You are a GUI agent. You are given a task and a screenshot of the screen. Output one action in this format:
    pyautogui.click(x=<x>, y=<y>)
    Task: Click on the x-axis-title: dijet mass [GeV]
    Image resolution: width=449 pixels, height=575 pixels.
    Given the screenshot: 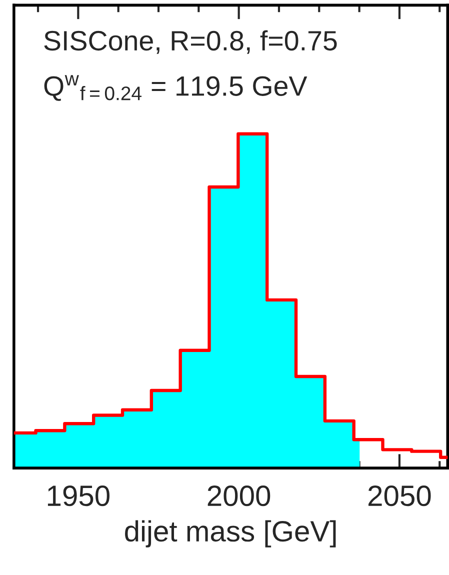 What is the action you would take?
    pyautogui.click(x=230, y=534)
    